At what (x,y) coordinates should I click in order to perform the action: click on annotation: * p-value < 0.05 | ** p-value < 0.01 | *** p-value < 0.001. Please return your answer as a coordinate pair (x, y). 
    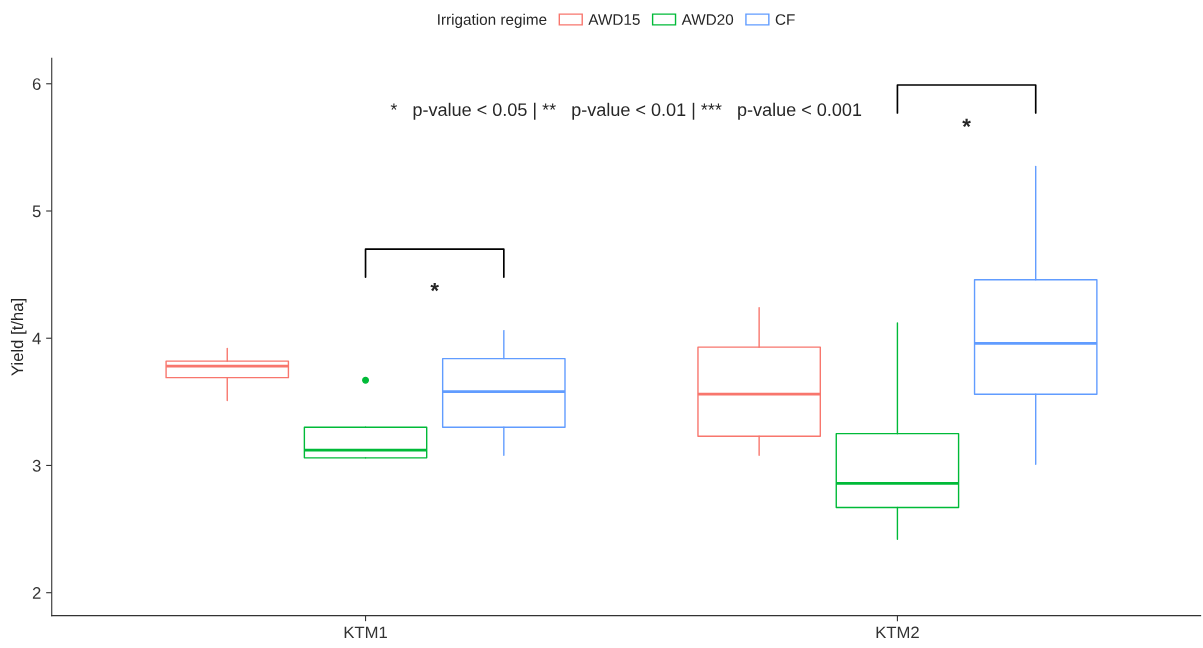
    Looking at the image, I should click on (626, 111).